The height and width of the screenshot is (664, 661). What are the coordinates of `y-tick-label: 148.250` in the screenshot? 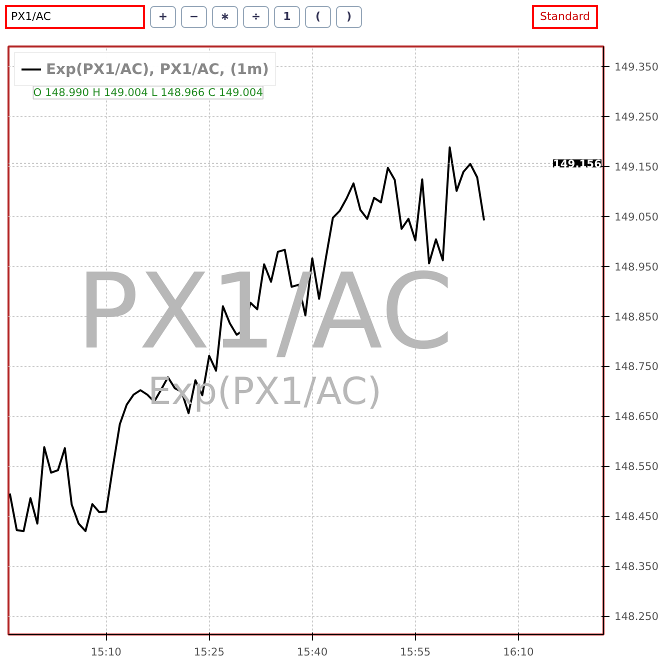 It's located at (636, 617).